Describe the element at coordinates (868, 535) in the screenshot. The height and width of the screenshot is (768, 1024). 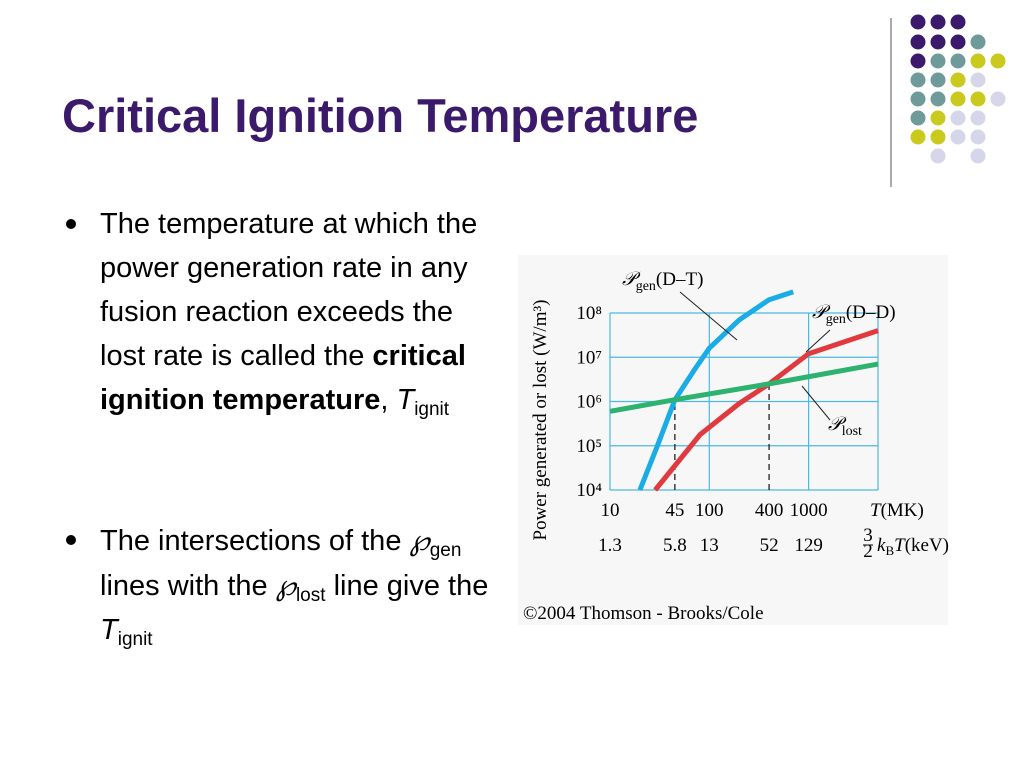
I see `x2-num: 3` at that location.